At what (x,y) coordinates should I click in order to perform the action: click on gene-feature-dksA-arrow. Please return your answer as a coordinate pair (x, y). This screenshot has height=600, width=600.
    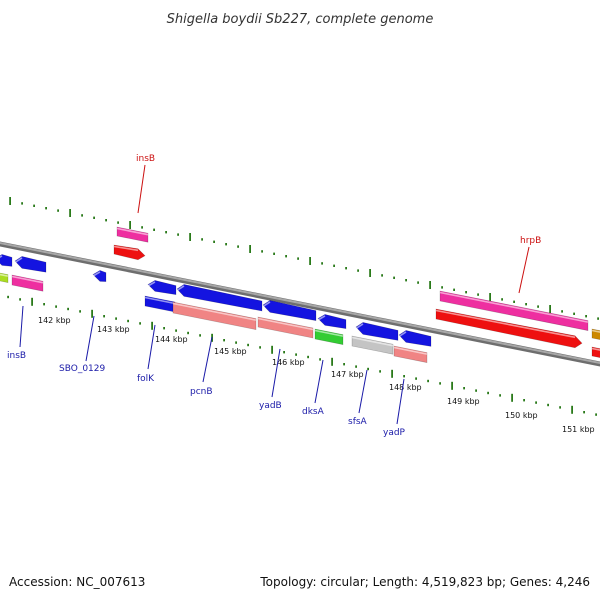
    Looking at the image, I should click on (332, 321).